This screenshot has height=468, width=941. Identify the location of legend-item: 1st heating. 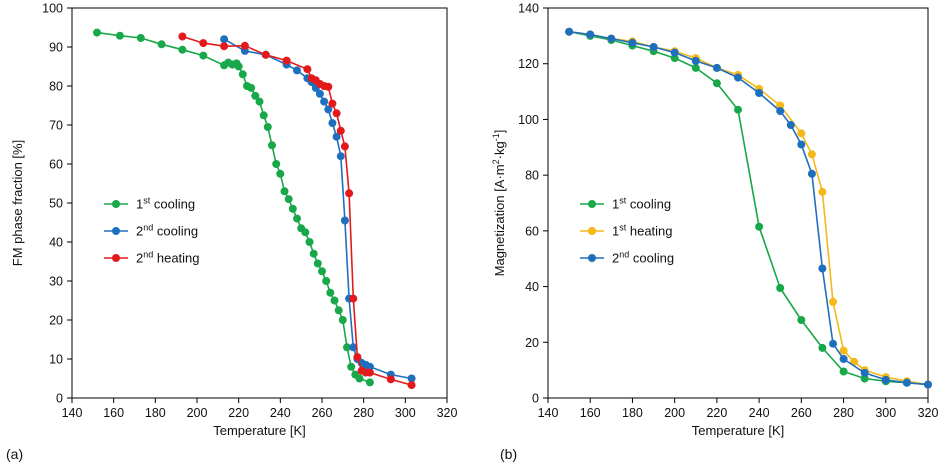
(626, 231).